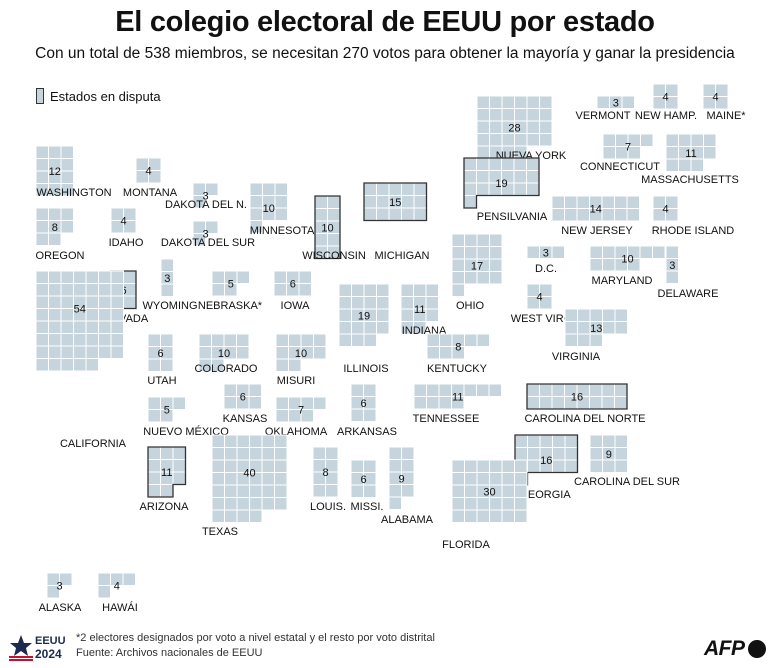 The width and height of the screenshot is (770, 668). Describe the element at coordinates (21, 648) in the screenshot. I see `flag-star-icon` at that location.